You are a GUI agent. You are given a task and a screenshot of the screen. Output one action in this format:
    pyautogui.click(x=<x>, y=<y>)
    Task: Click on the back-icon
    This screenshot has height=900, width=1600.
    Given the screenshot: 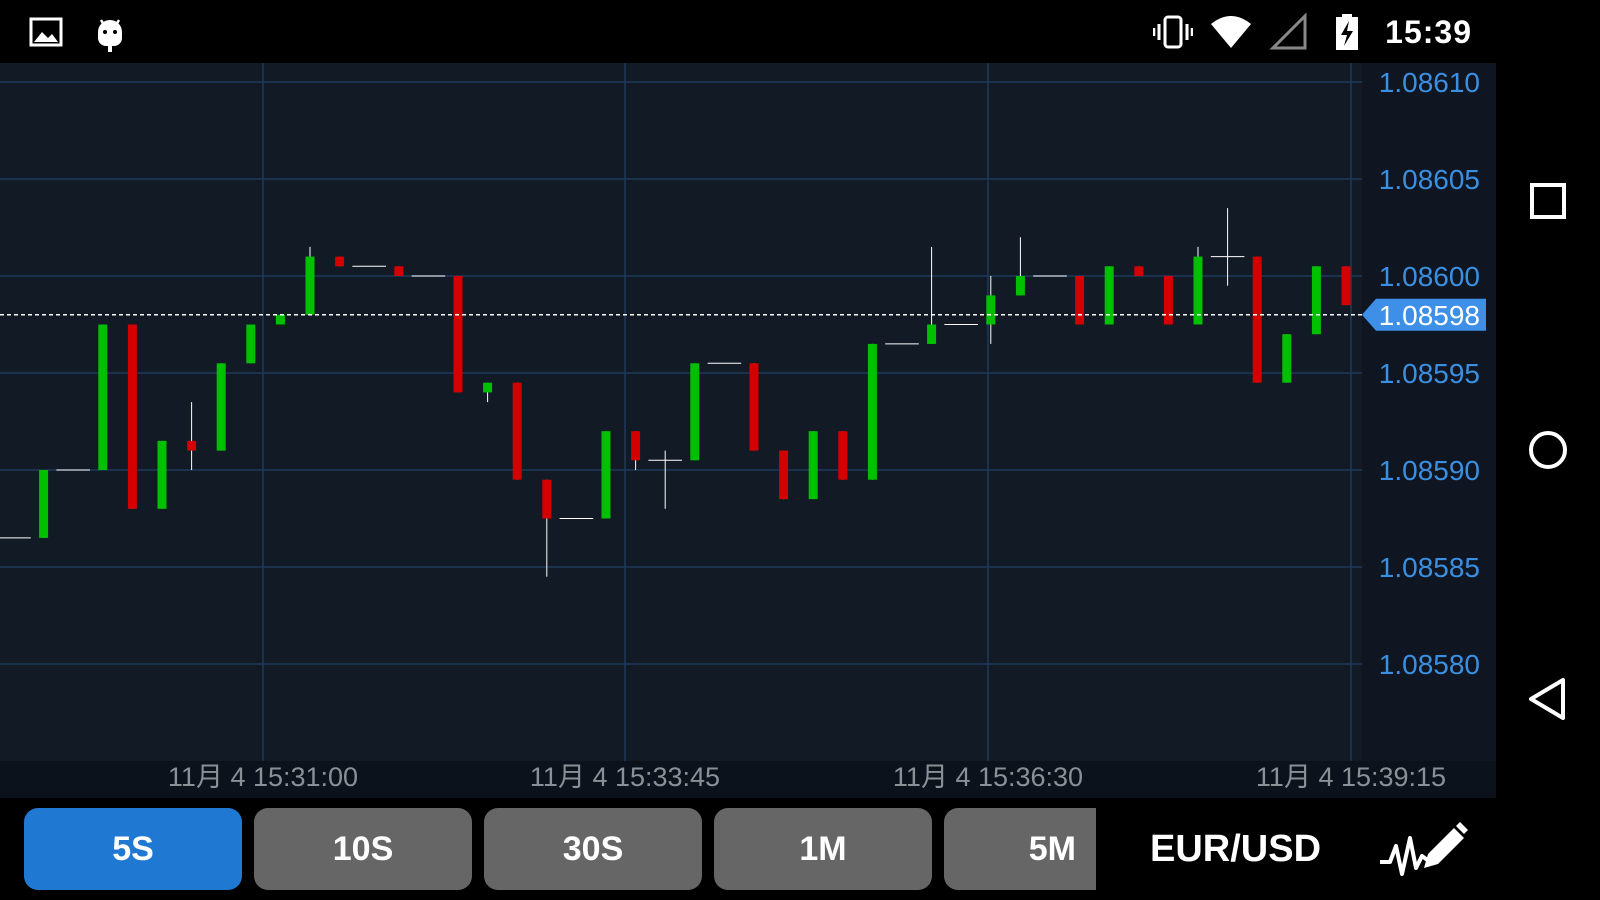 What is the action you would take?
    pyautogui.click(x=1548, y=699)
    